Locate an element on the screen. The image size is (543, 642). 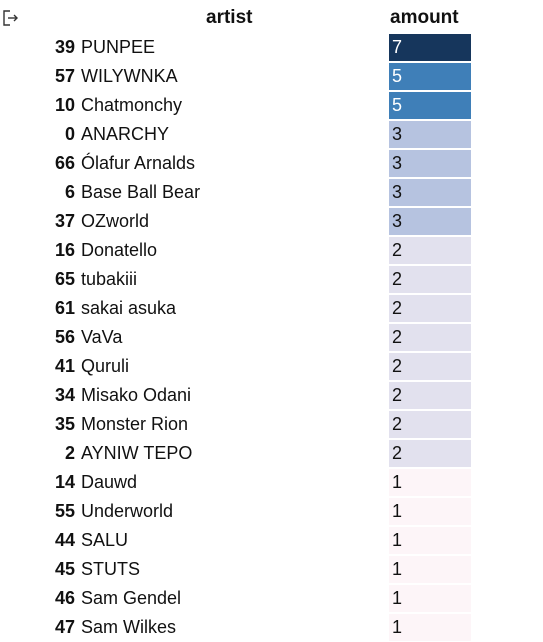
artist-name: Misako Odani is located at coordinates (136, 395).